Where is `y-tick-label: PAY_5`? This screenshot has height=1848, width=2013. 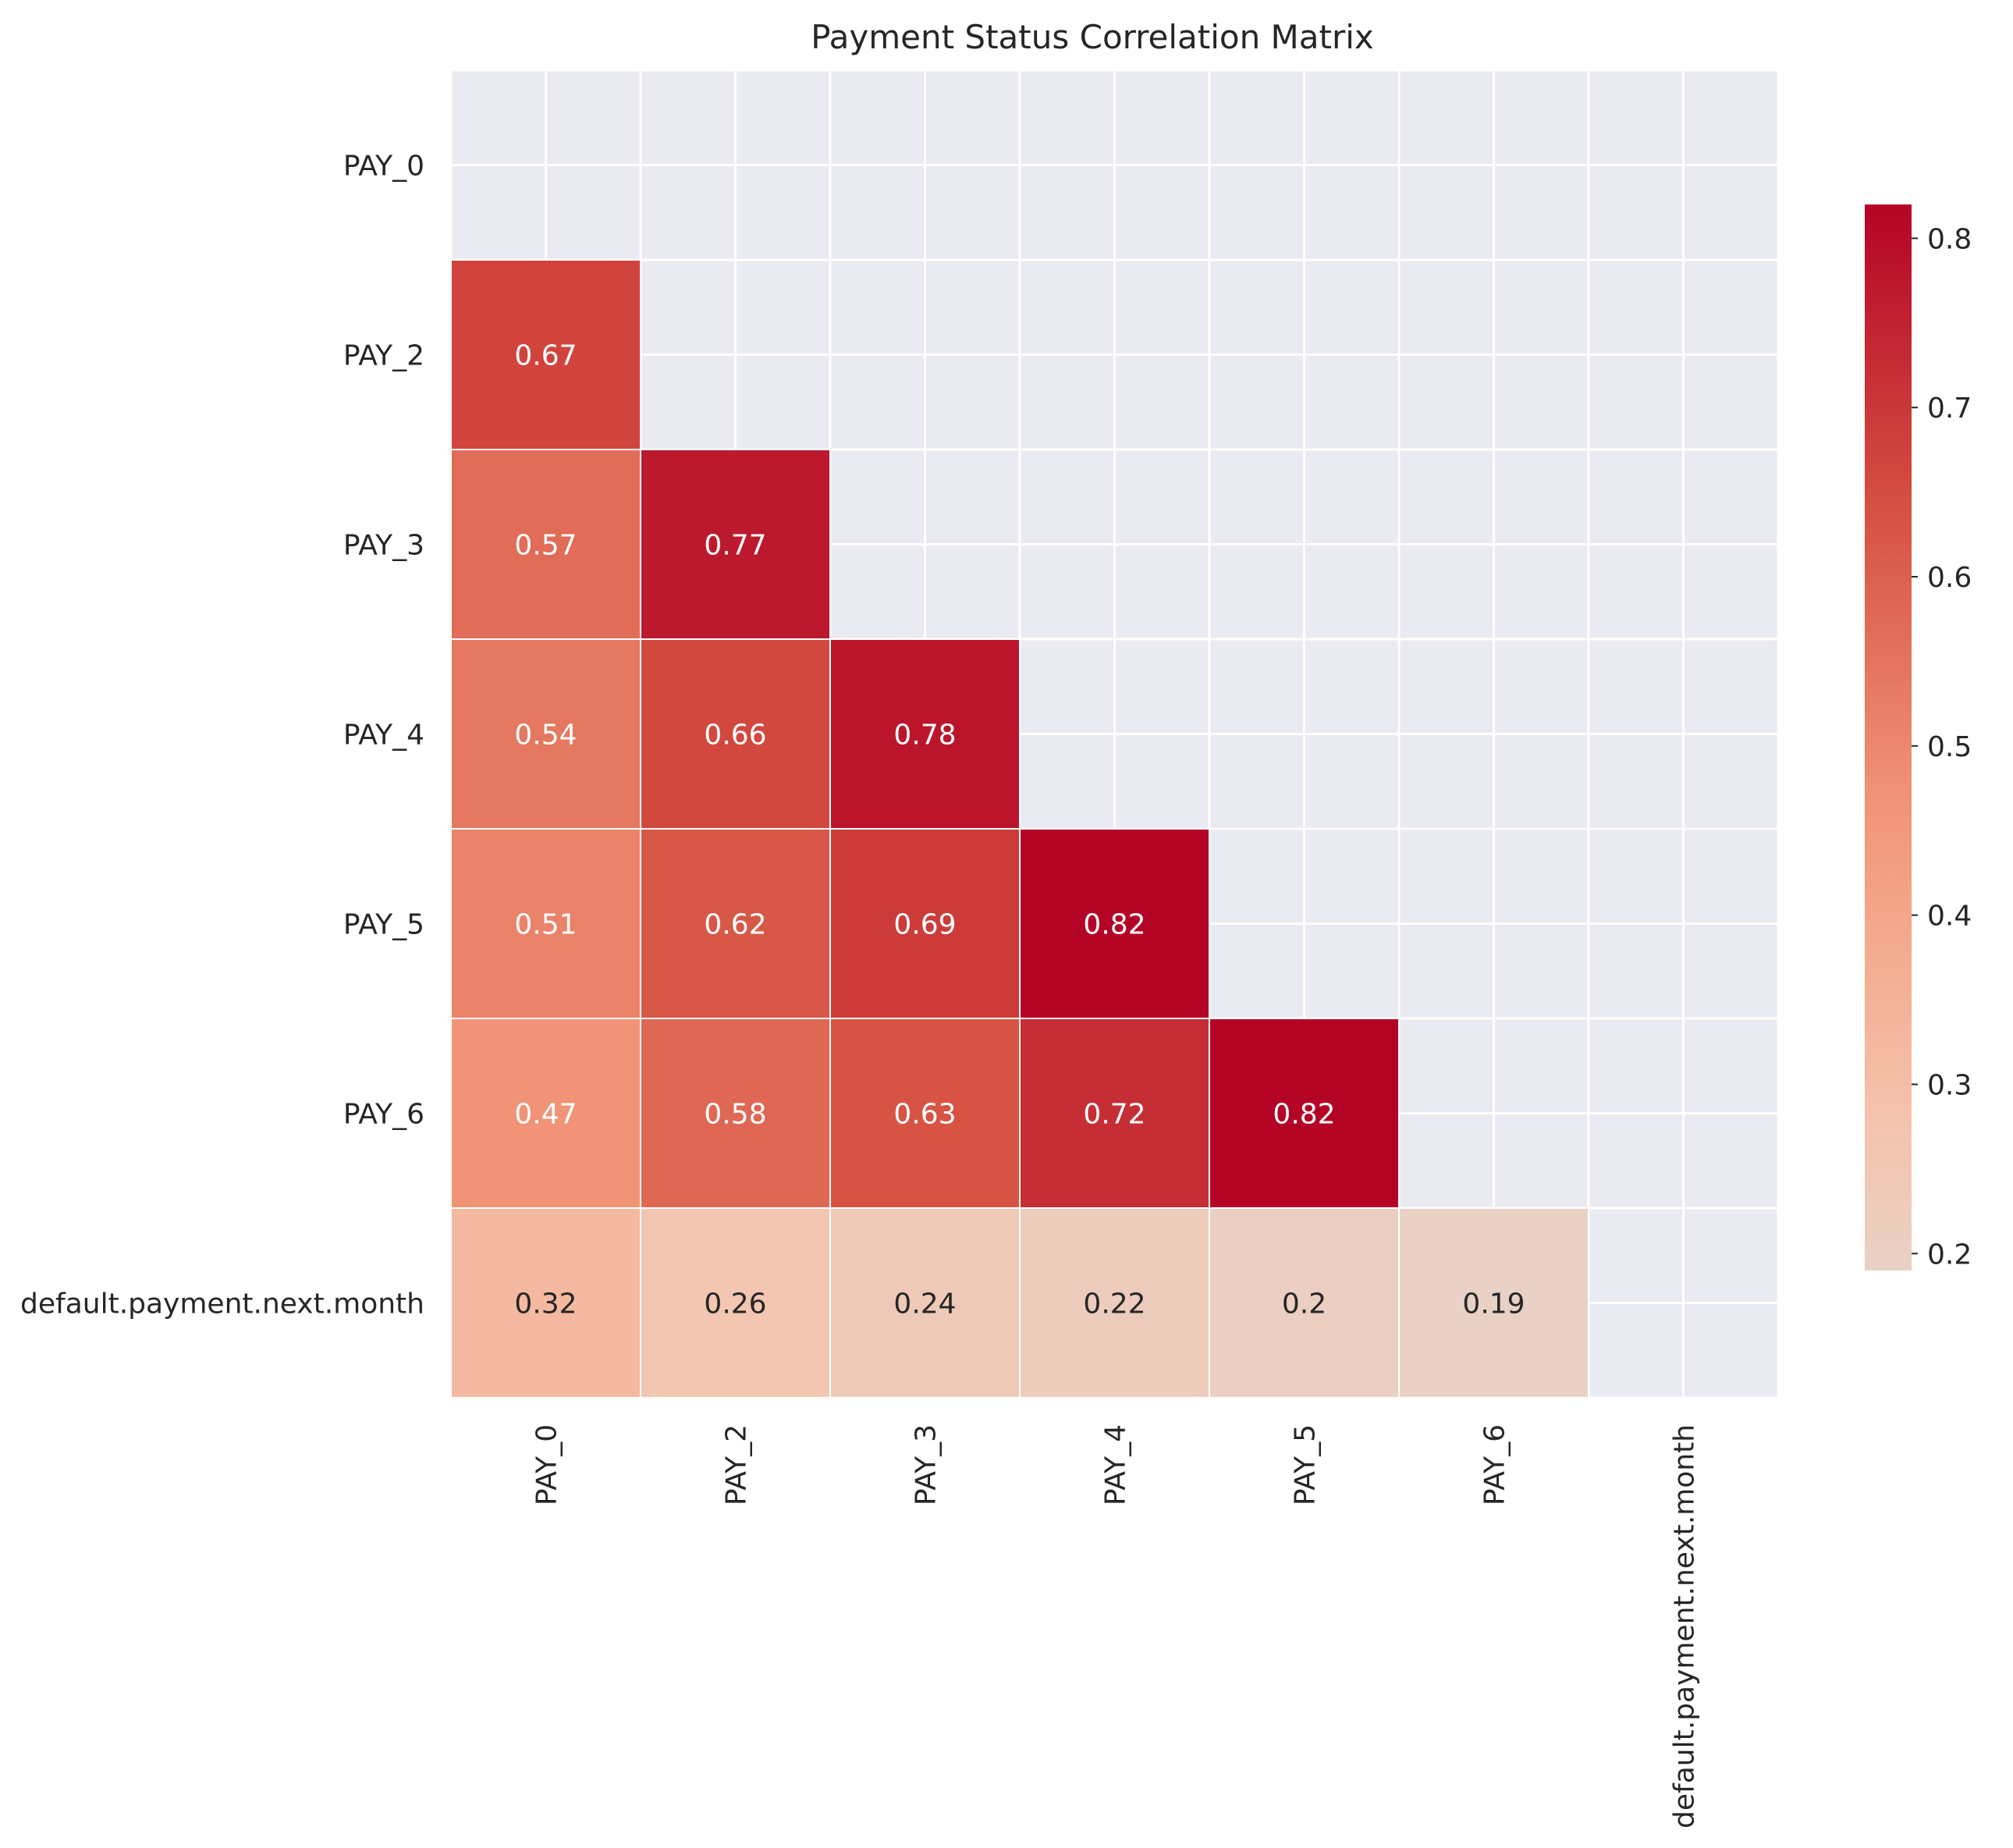 y-tick-label: PAY_5 is located at coordinates (383, 925).